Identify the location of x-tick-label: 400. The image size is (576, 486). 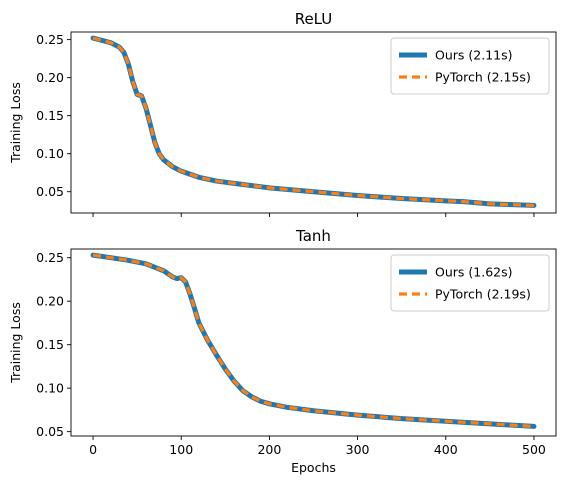
(446, 449).